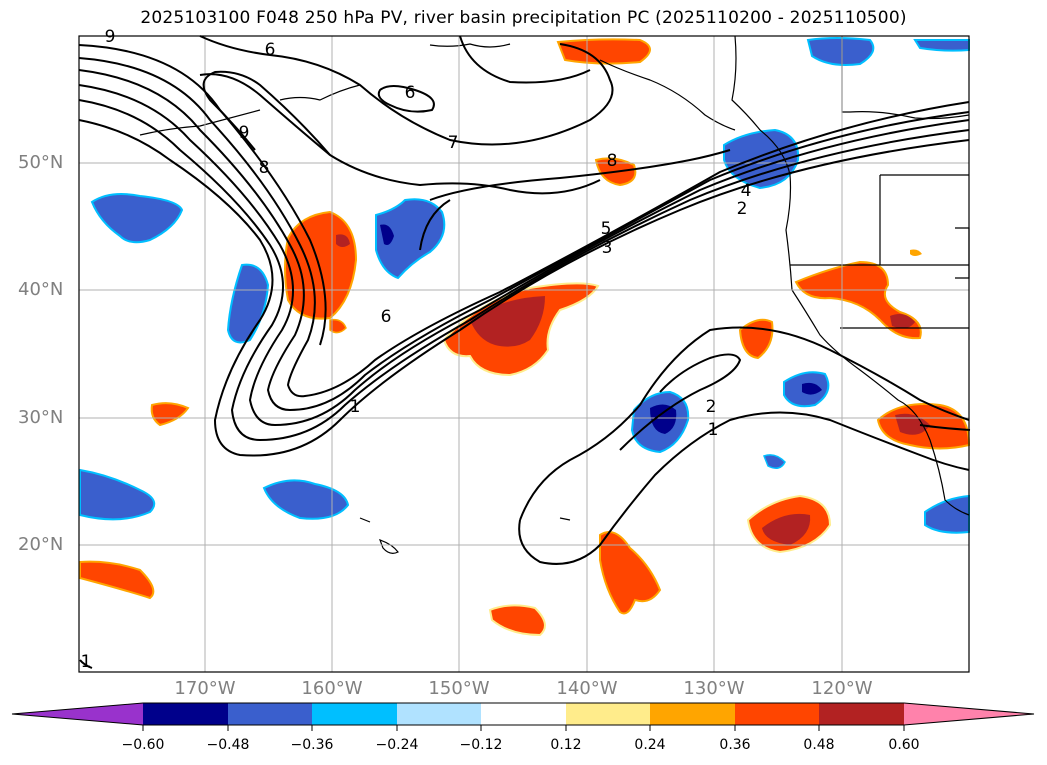  I want to click on colorbar-extend-high, so click(969, 714).